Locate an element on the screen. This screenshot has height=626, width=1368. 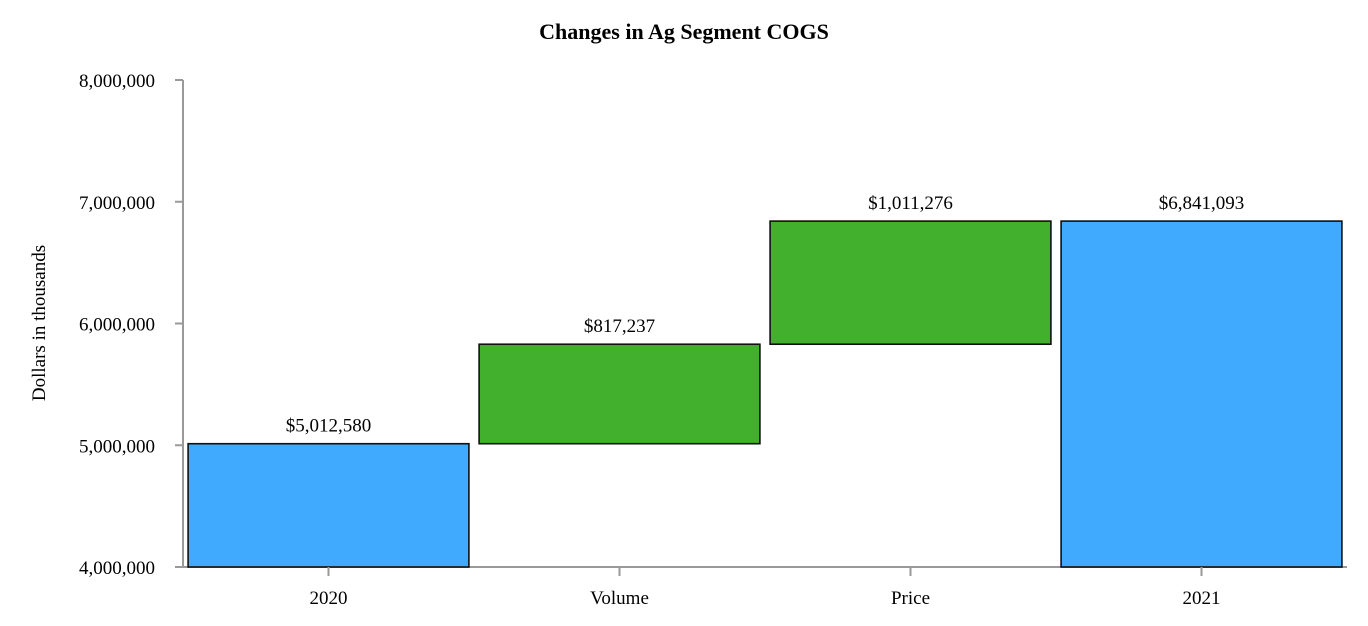
bar-volume is located at coordinates (619, 394).